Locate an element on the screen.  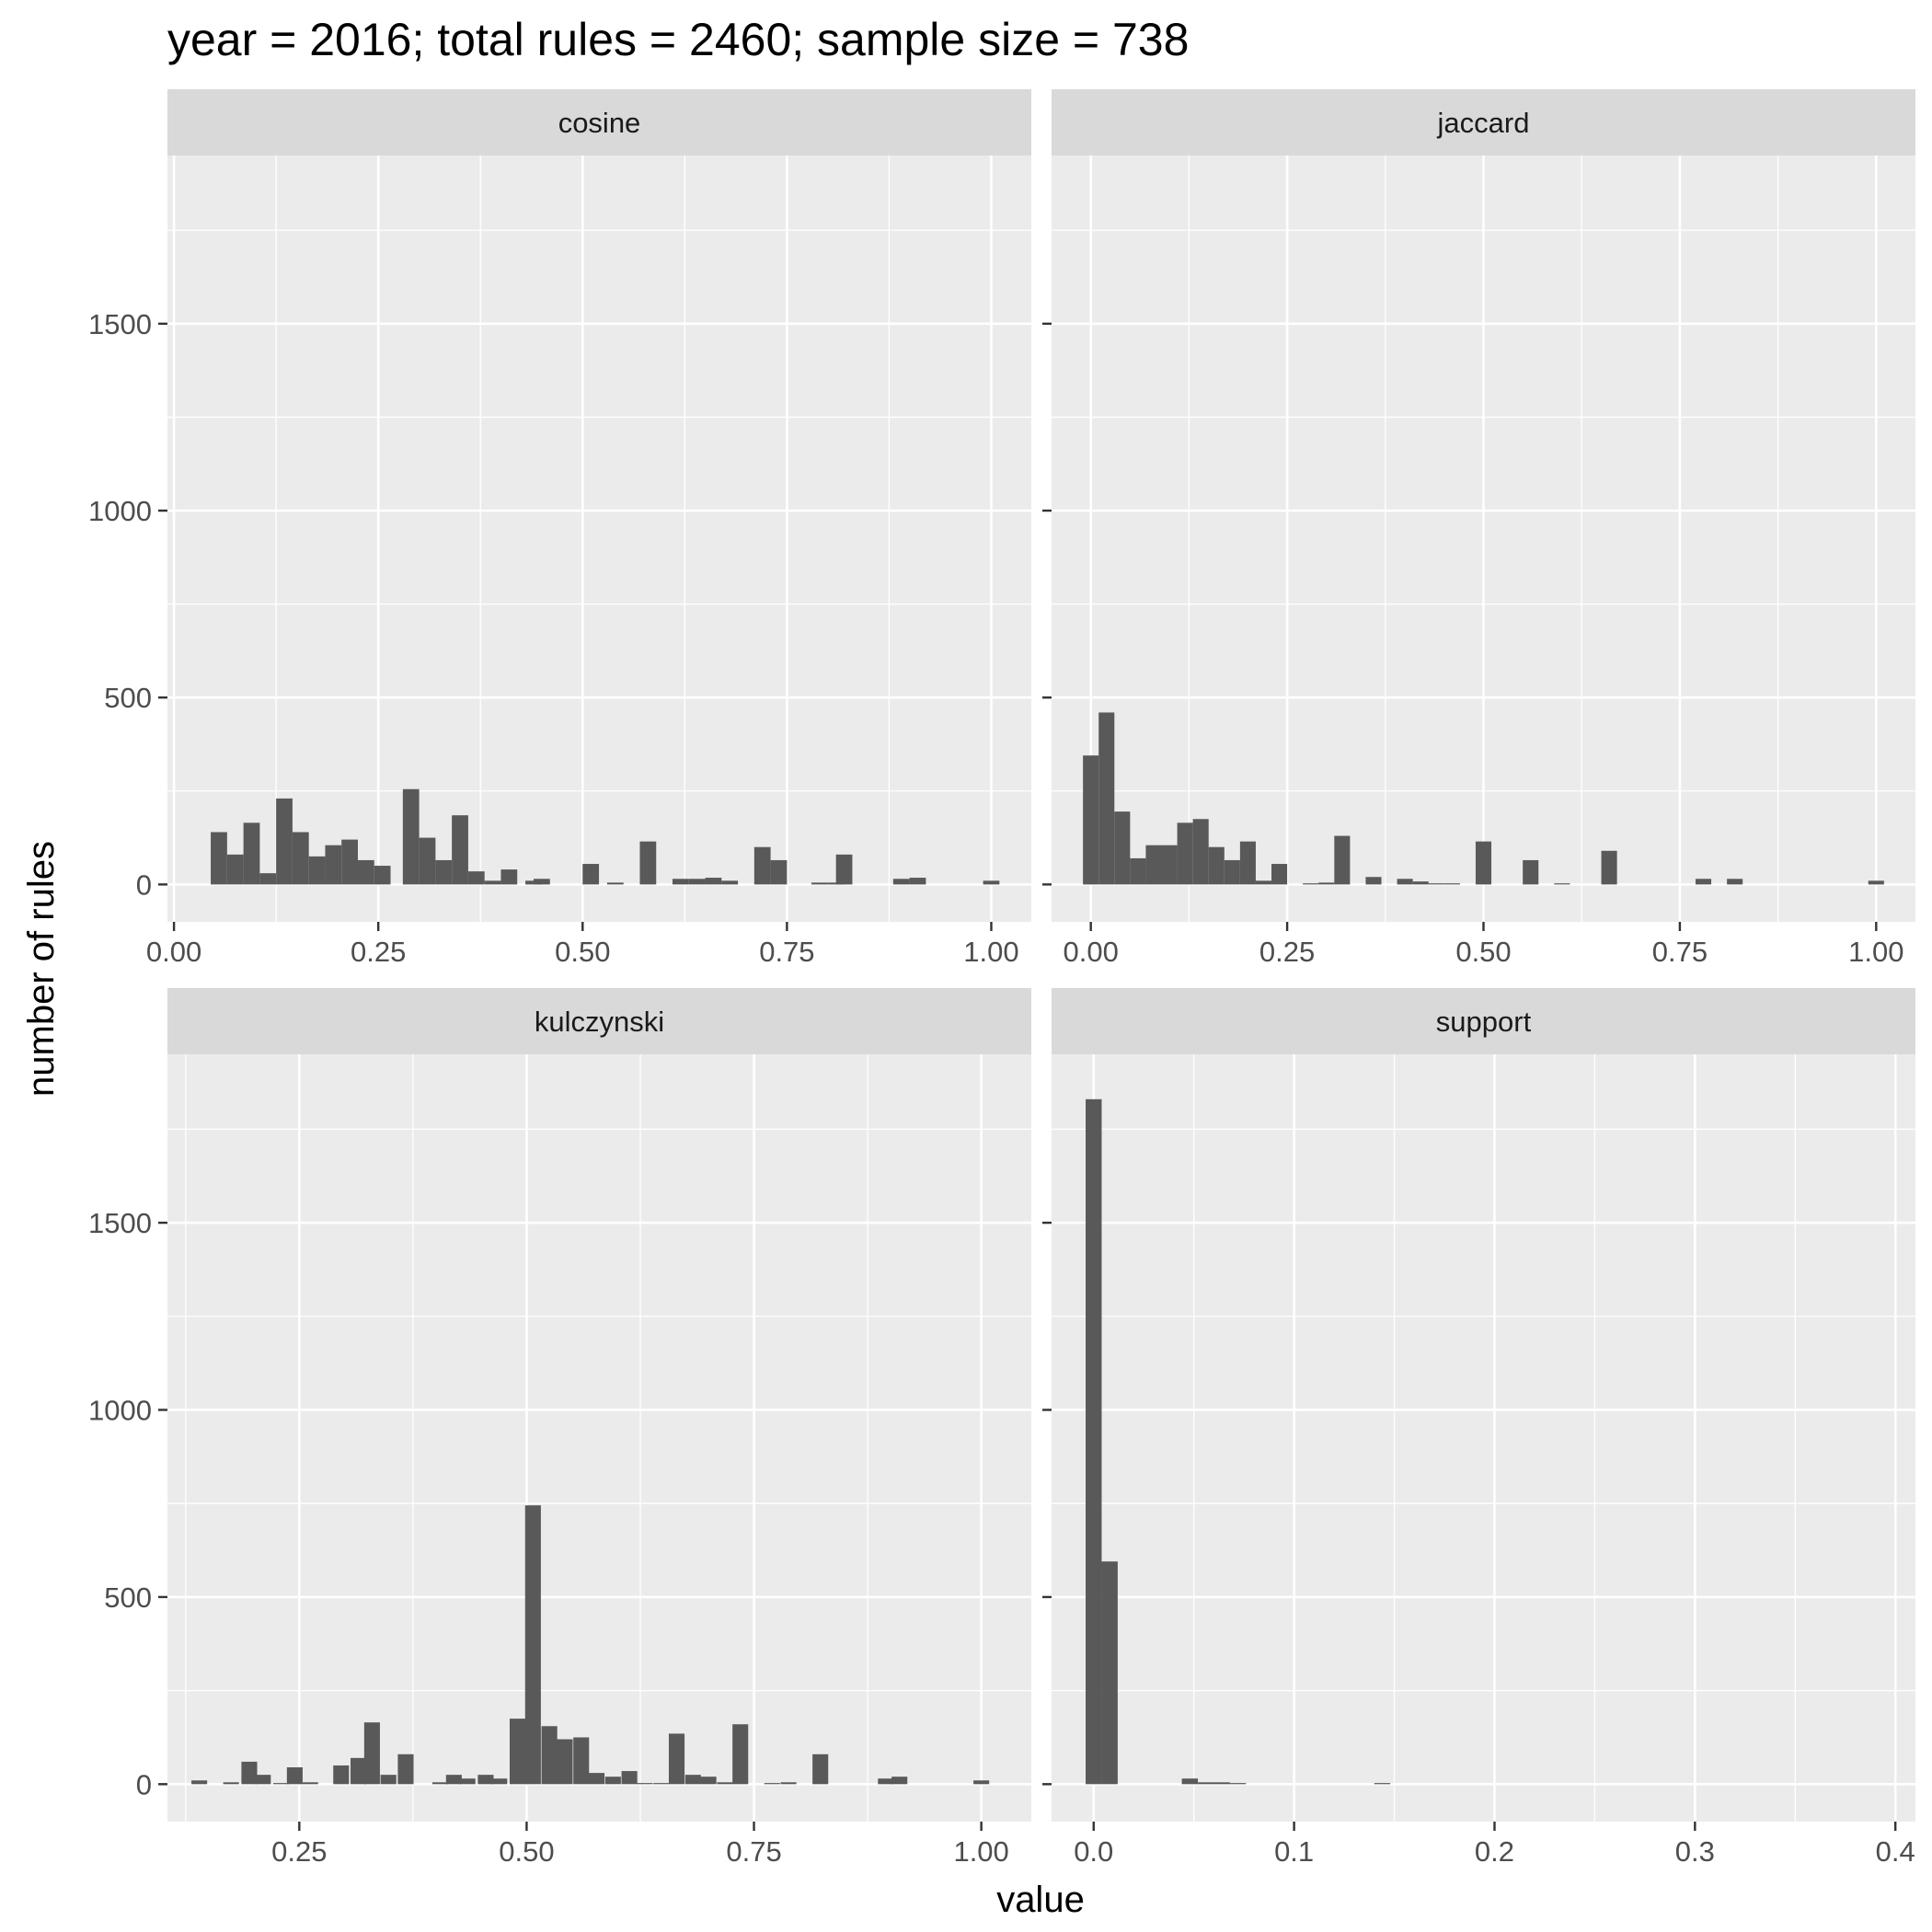
x-tick-label: 0.2 is located at coordinates (1494, 1851).